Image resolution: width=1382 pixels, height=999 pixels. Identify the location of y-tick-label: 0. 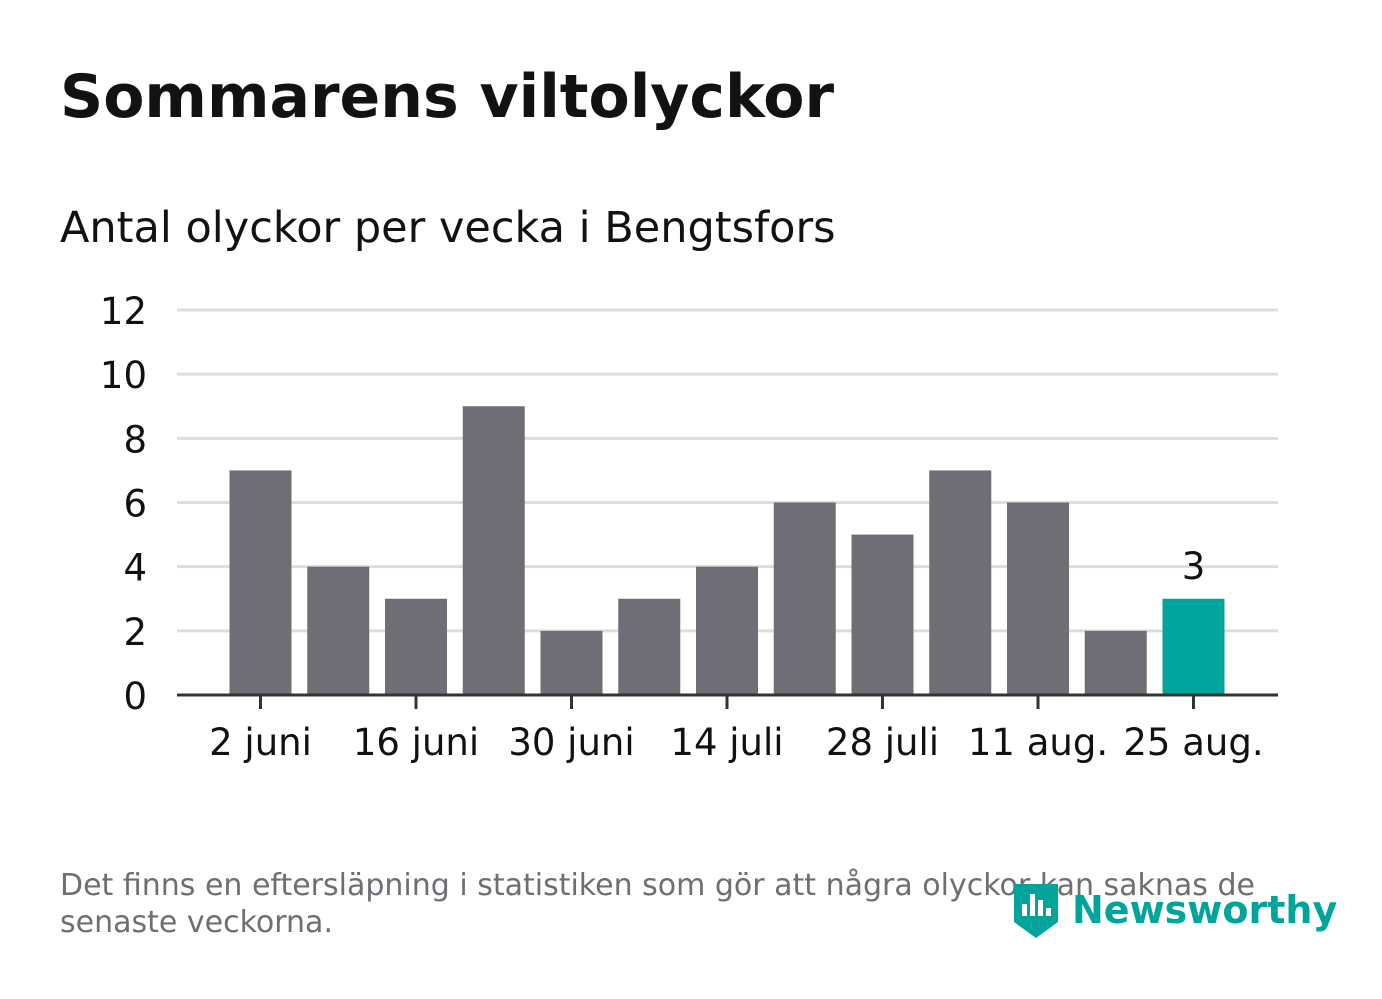
(135, 696).